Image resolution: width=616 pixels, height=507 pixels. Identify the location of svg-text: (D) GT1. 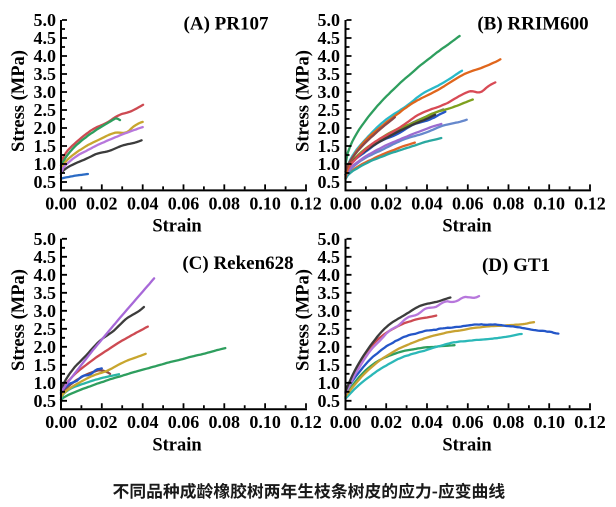
(516, 265).